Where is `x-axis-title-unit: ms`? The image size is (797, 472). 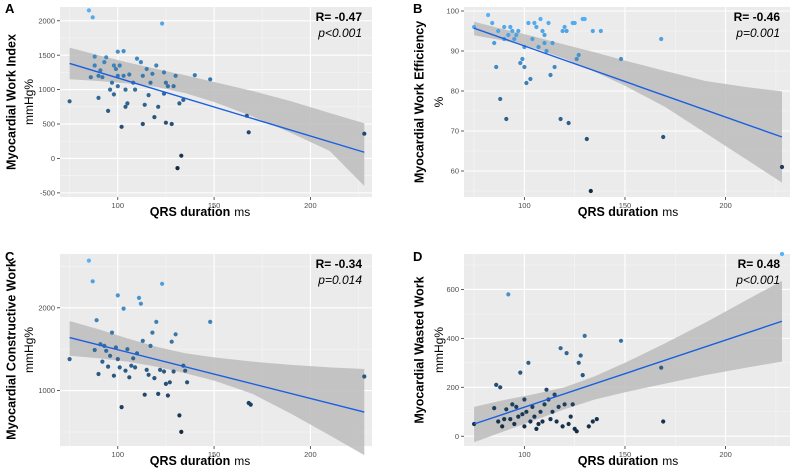 x-axis-title-unit: ms is located at coordinates (670, 212).